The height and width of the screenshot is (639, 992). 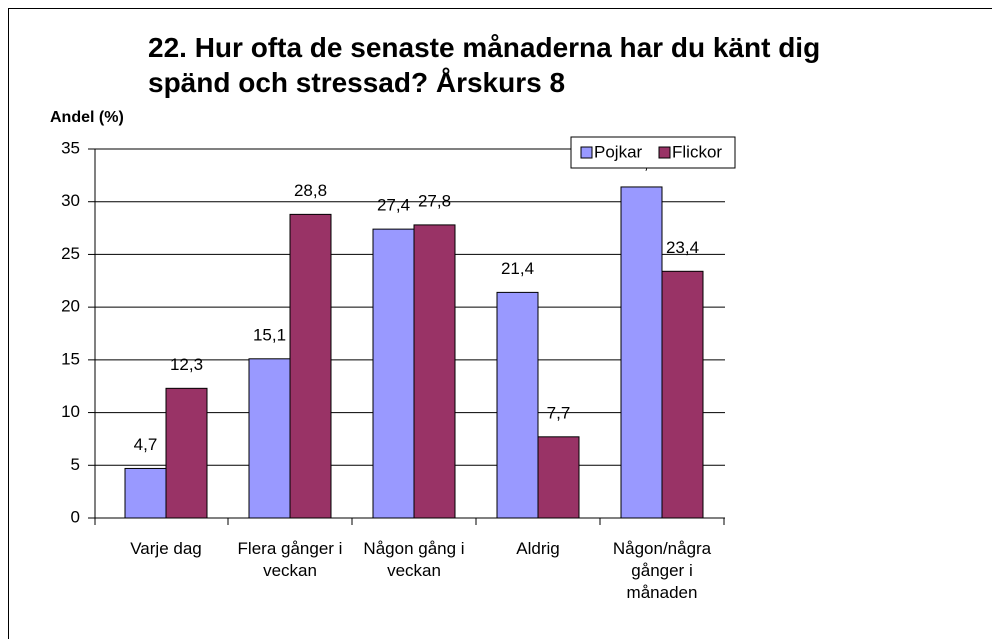 I want to click on data-label: 15,1, so click(x=269, y=334).